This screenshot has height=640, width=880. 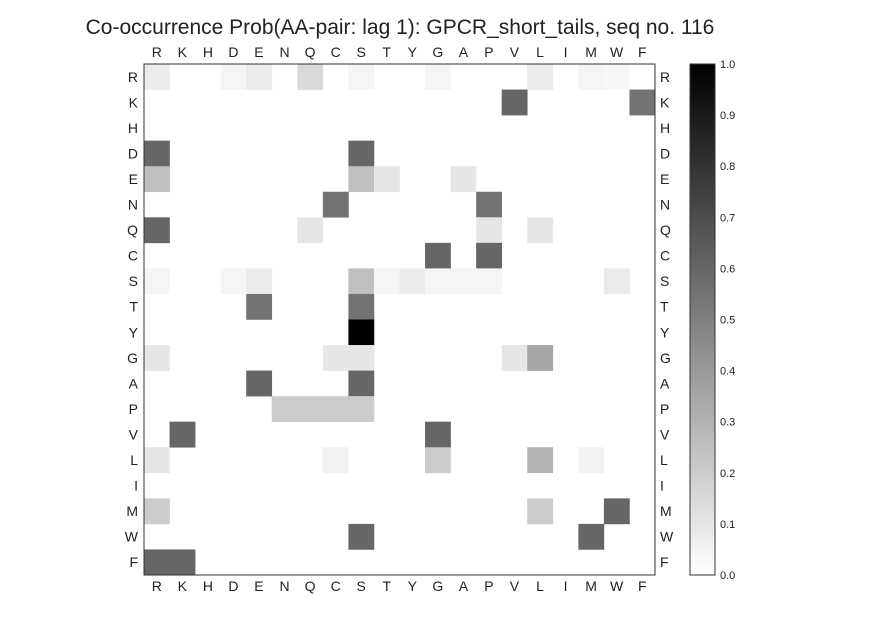 I want to click on x-tick-top-C: C, so click(x=336, y=52).